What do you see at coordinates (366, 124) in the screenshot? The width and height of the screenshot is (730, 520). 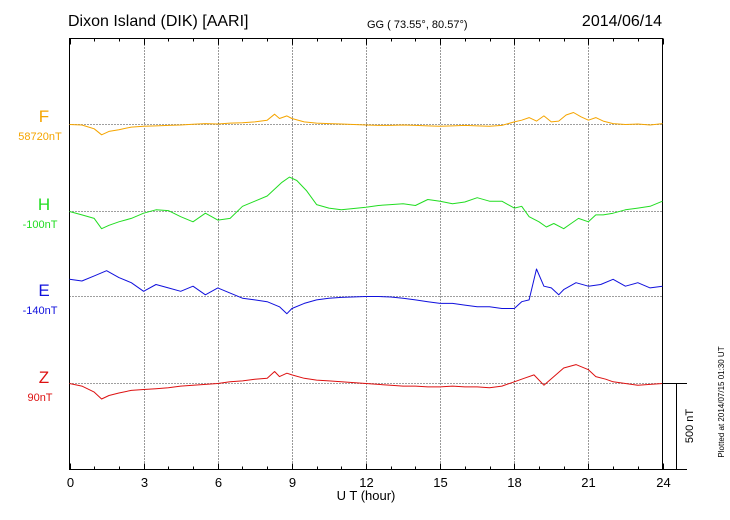 I see `series-line-f` at bounding box center [366, 124].